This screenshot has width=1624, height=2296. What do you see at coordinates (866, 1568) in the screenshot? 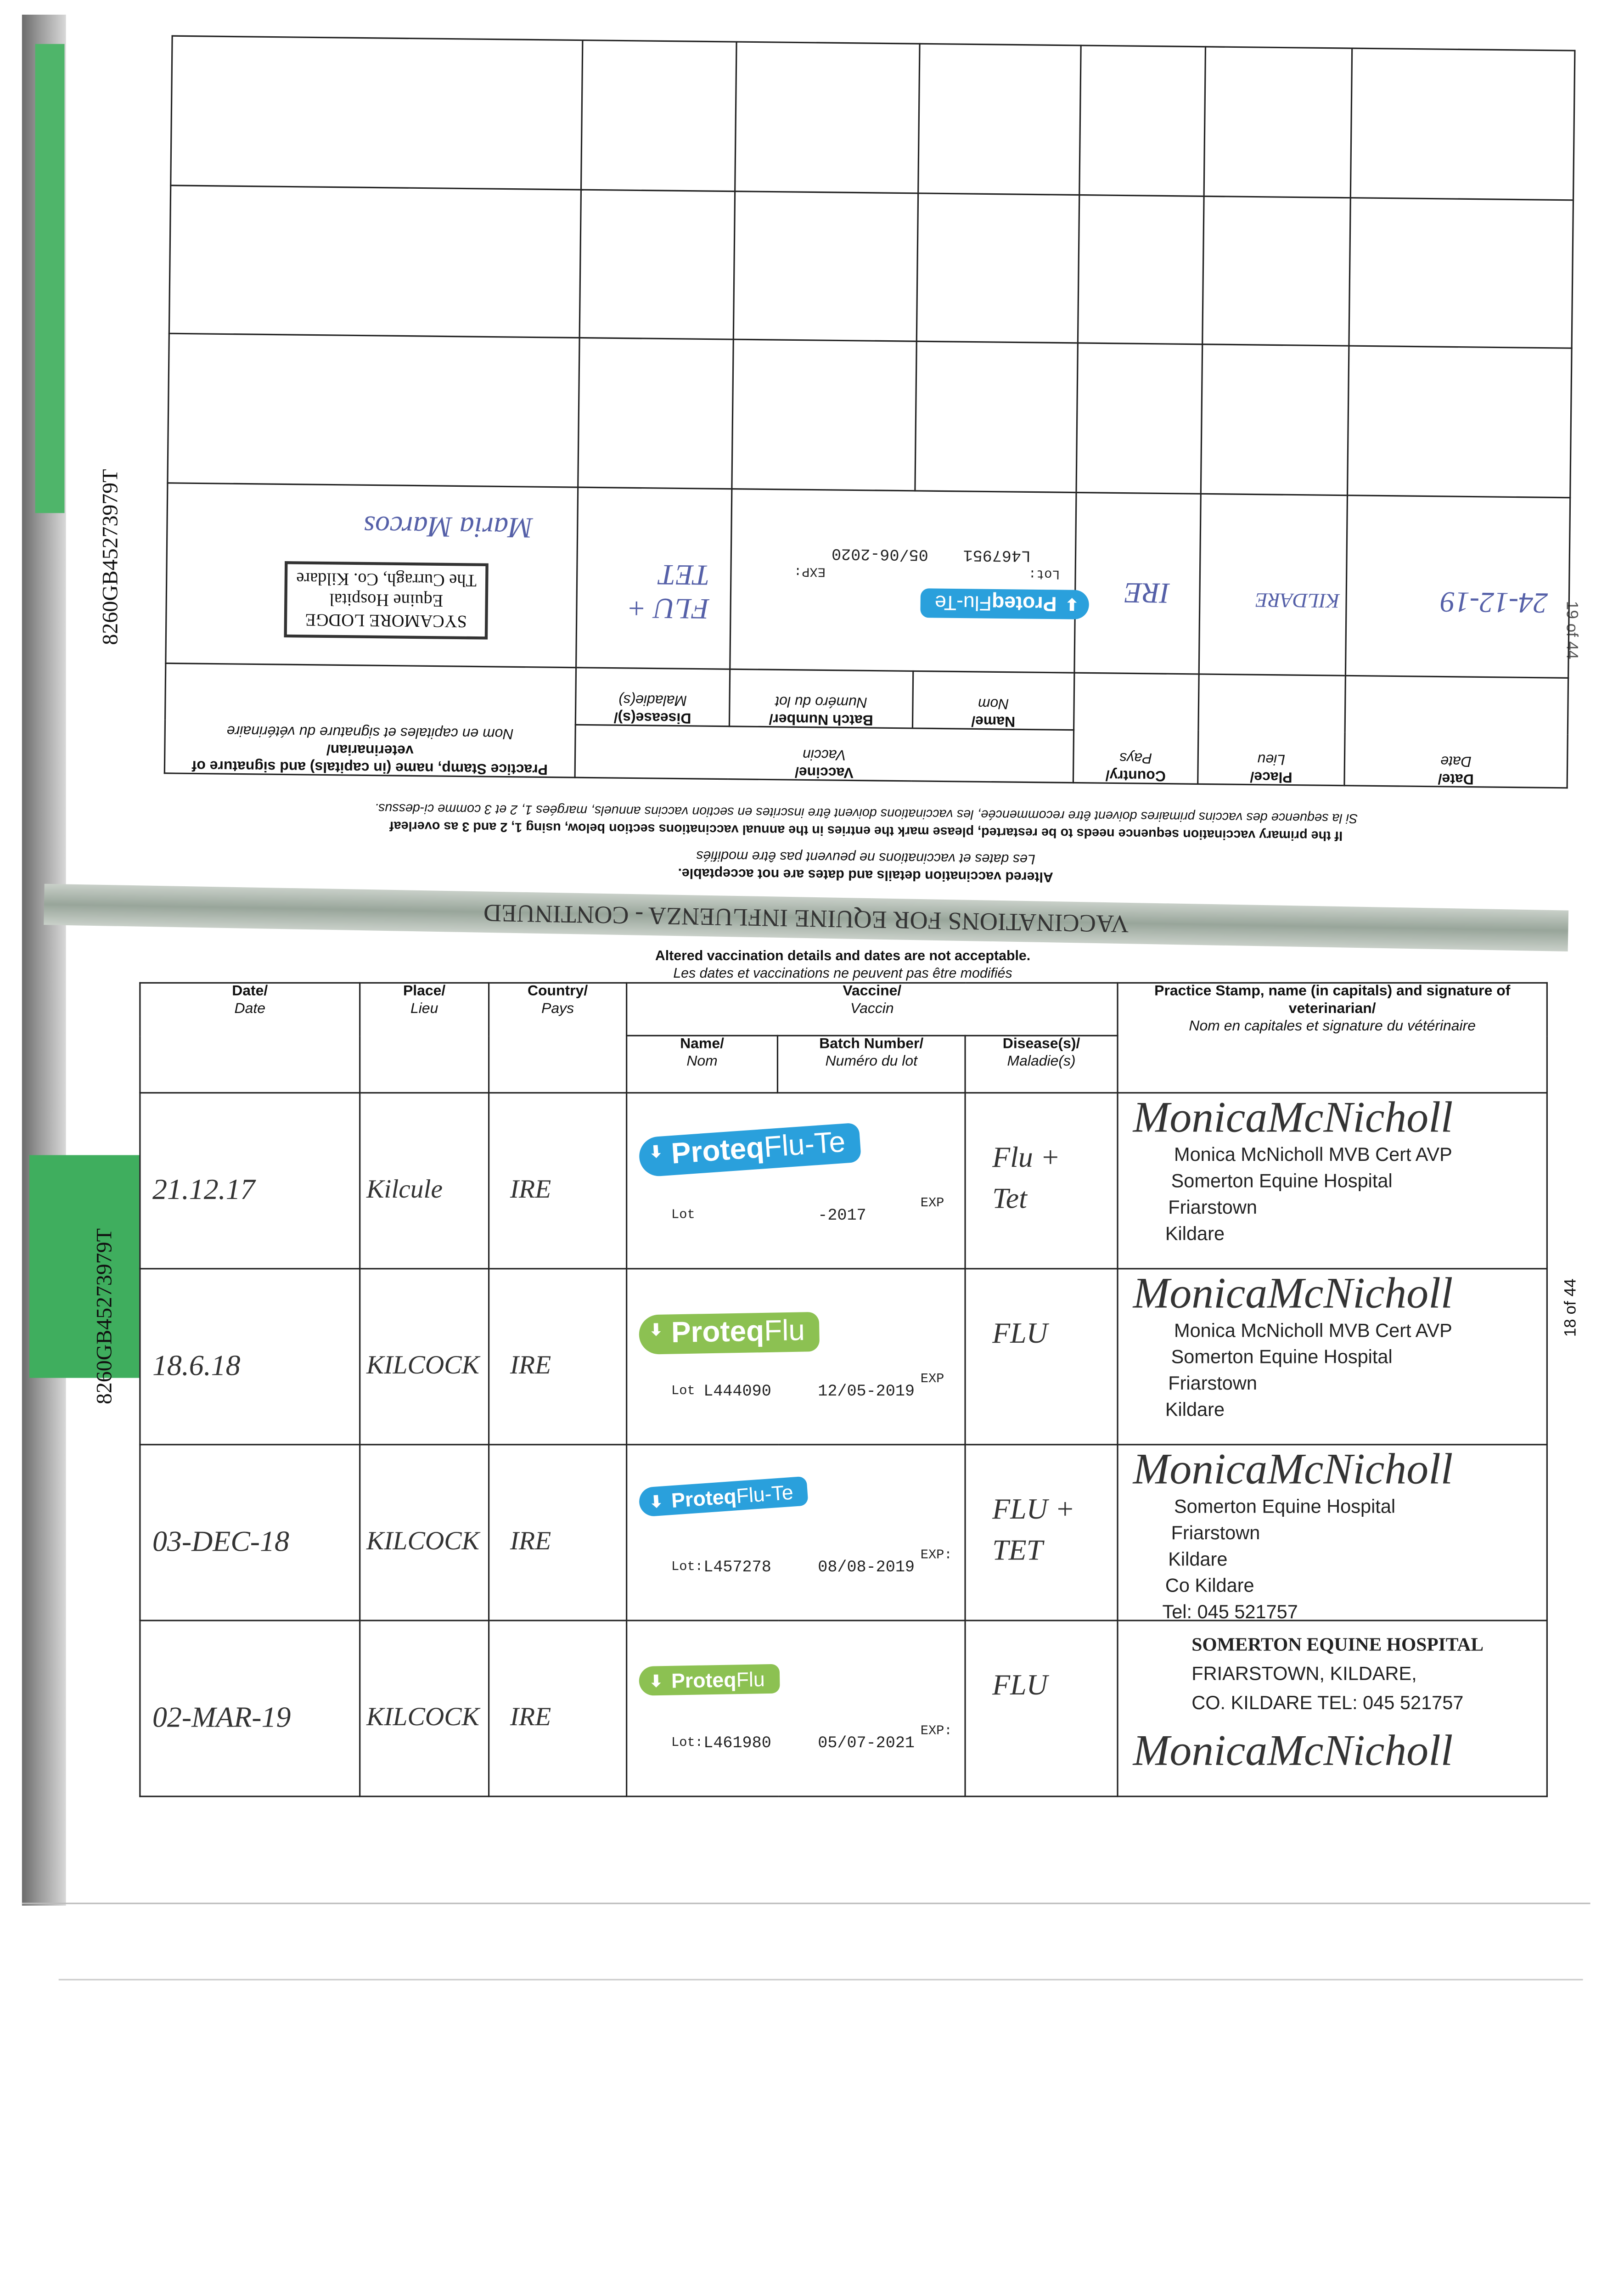
I see `expiry-date: 08/08-2019` at bounding box center [866, 1568].